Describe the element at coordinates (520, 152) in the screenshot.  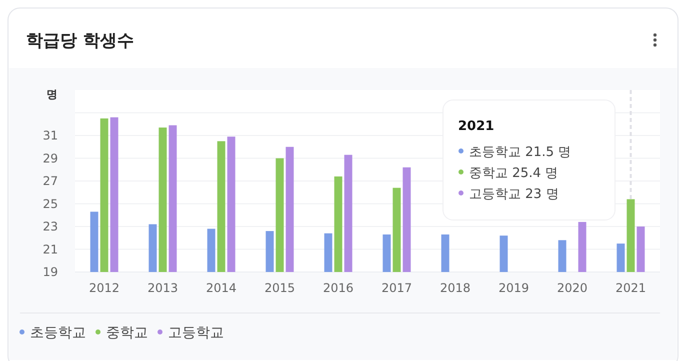
I see `annotation: 초등학교 21.5 명` at that location.